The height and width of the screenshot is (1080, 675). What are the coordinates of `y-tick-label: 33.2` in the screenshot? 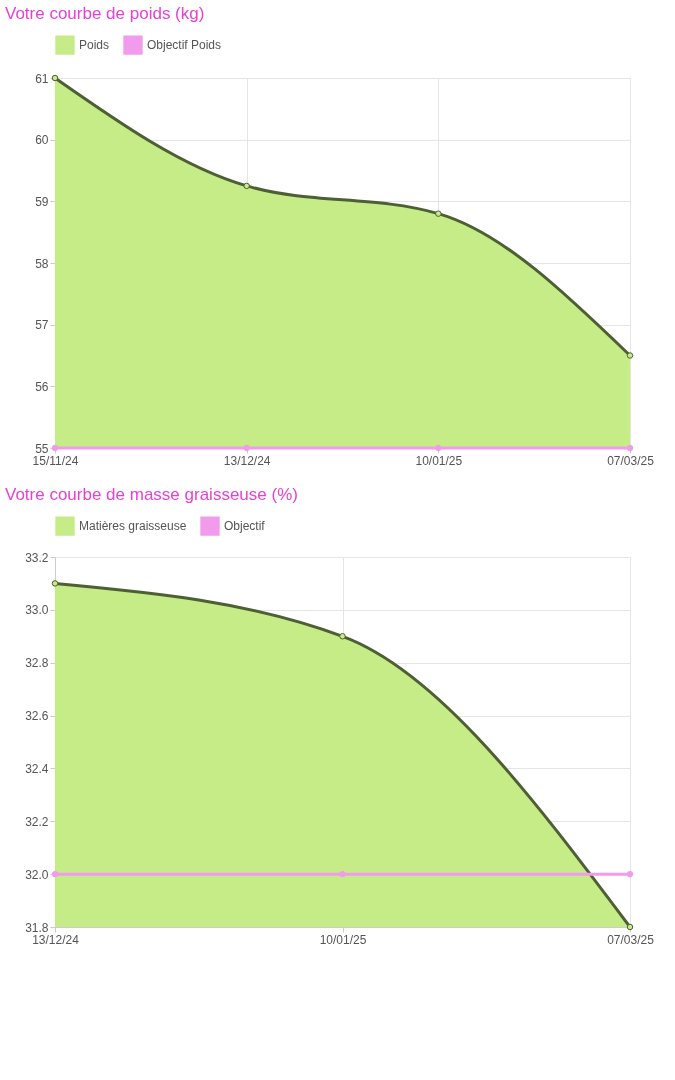 It's located at (37, 557).